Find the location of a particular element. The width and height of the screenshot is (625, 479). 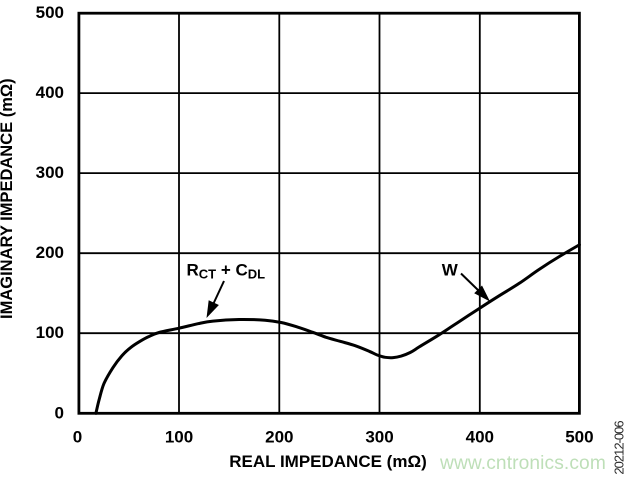

svg-text: RCT + CDL is located at coordinates (226, 271).